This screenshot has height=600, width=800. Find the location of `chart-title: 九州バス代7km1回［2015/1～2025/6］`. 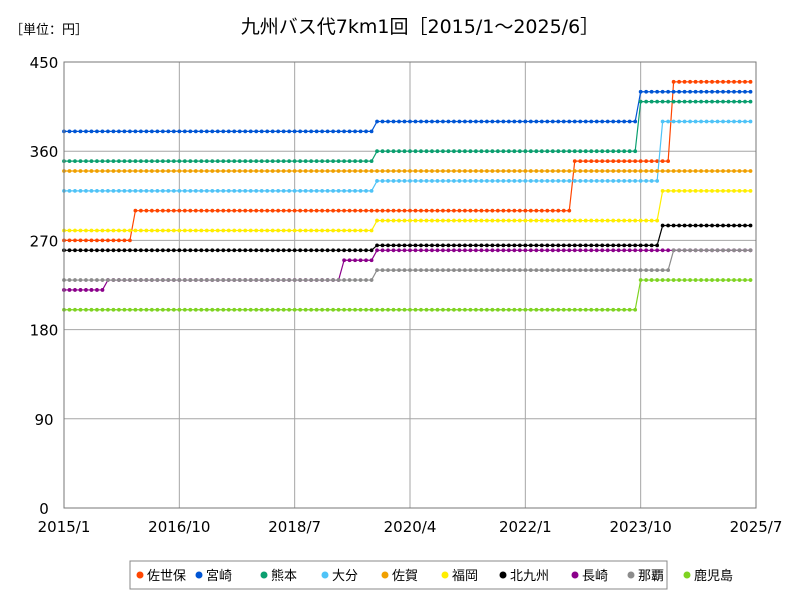

chart-title: 九州バス代7km1回［2015/1～2025/6］ is located at coordinates (420, 27).